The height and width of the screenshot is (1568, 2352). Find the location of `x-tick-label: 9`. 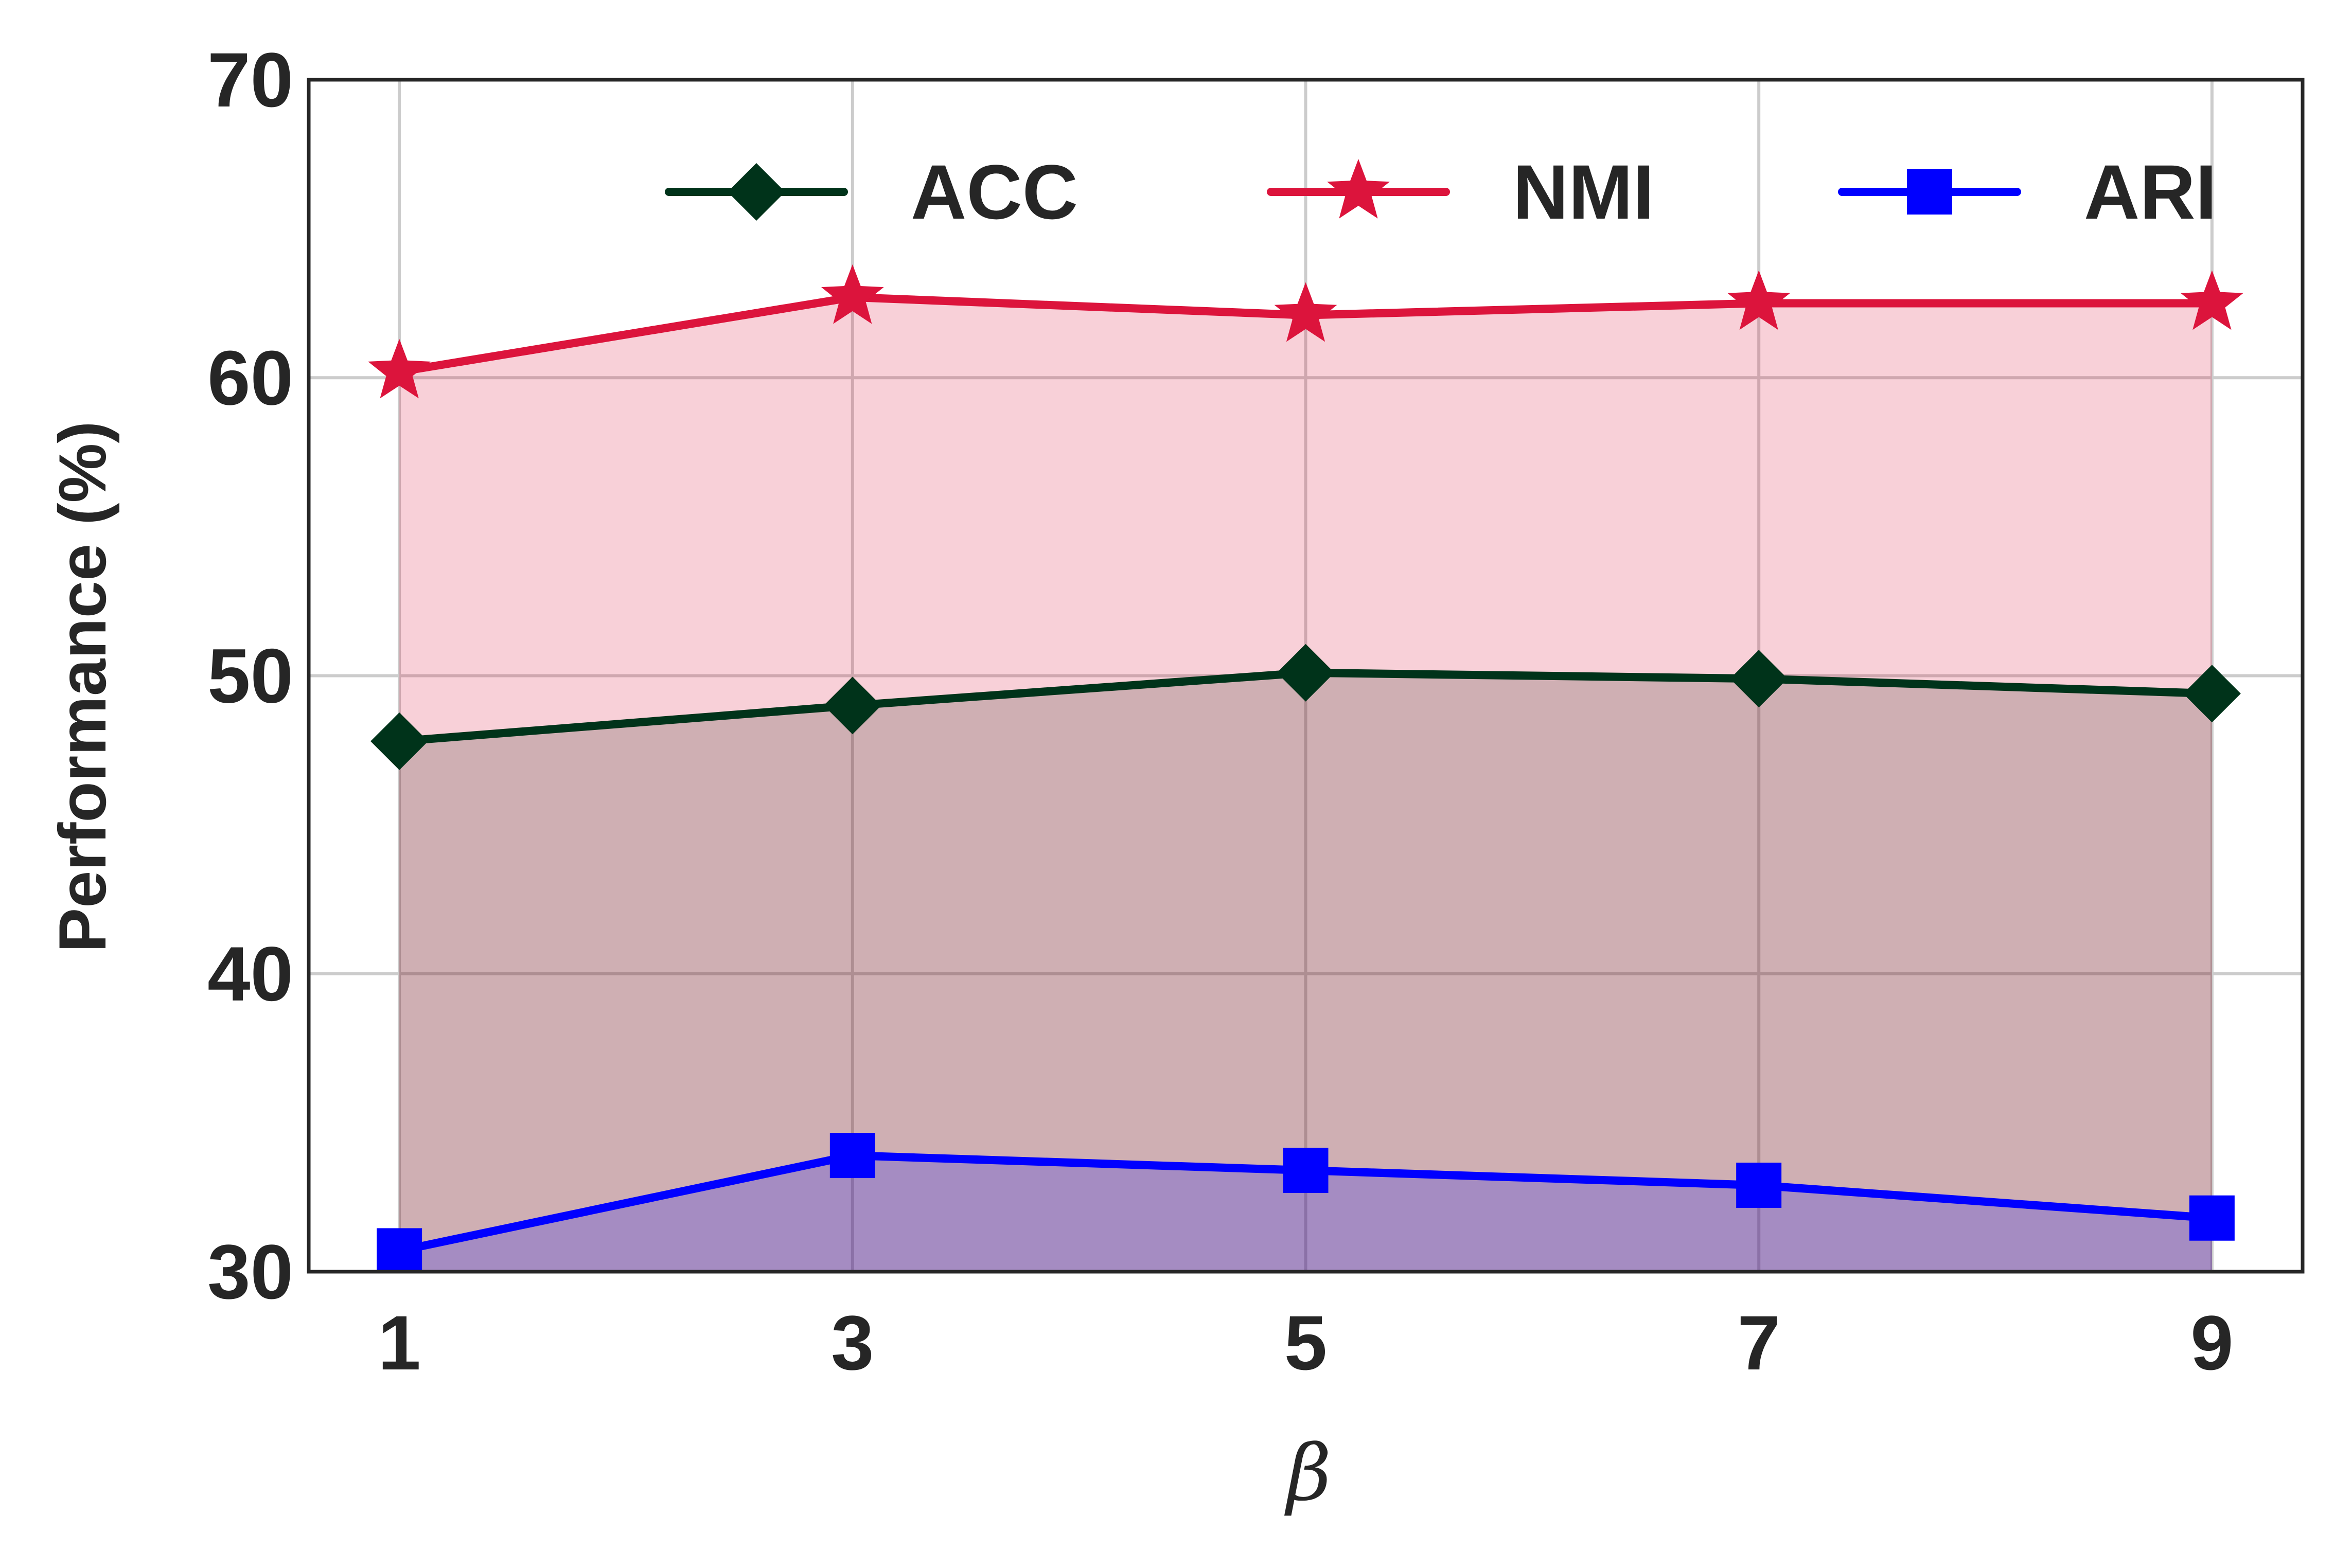

x-tick-label: 9 is located at coordinates (2212, 1343).